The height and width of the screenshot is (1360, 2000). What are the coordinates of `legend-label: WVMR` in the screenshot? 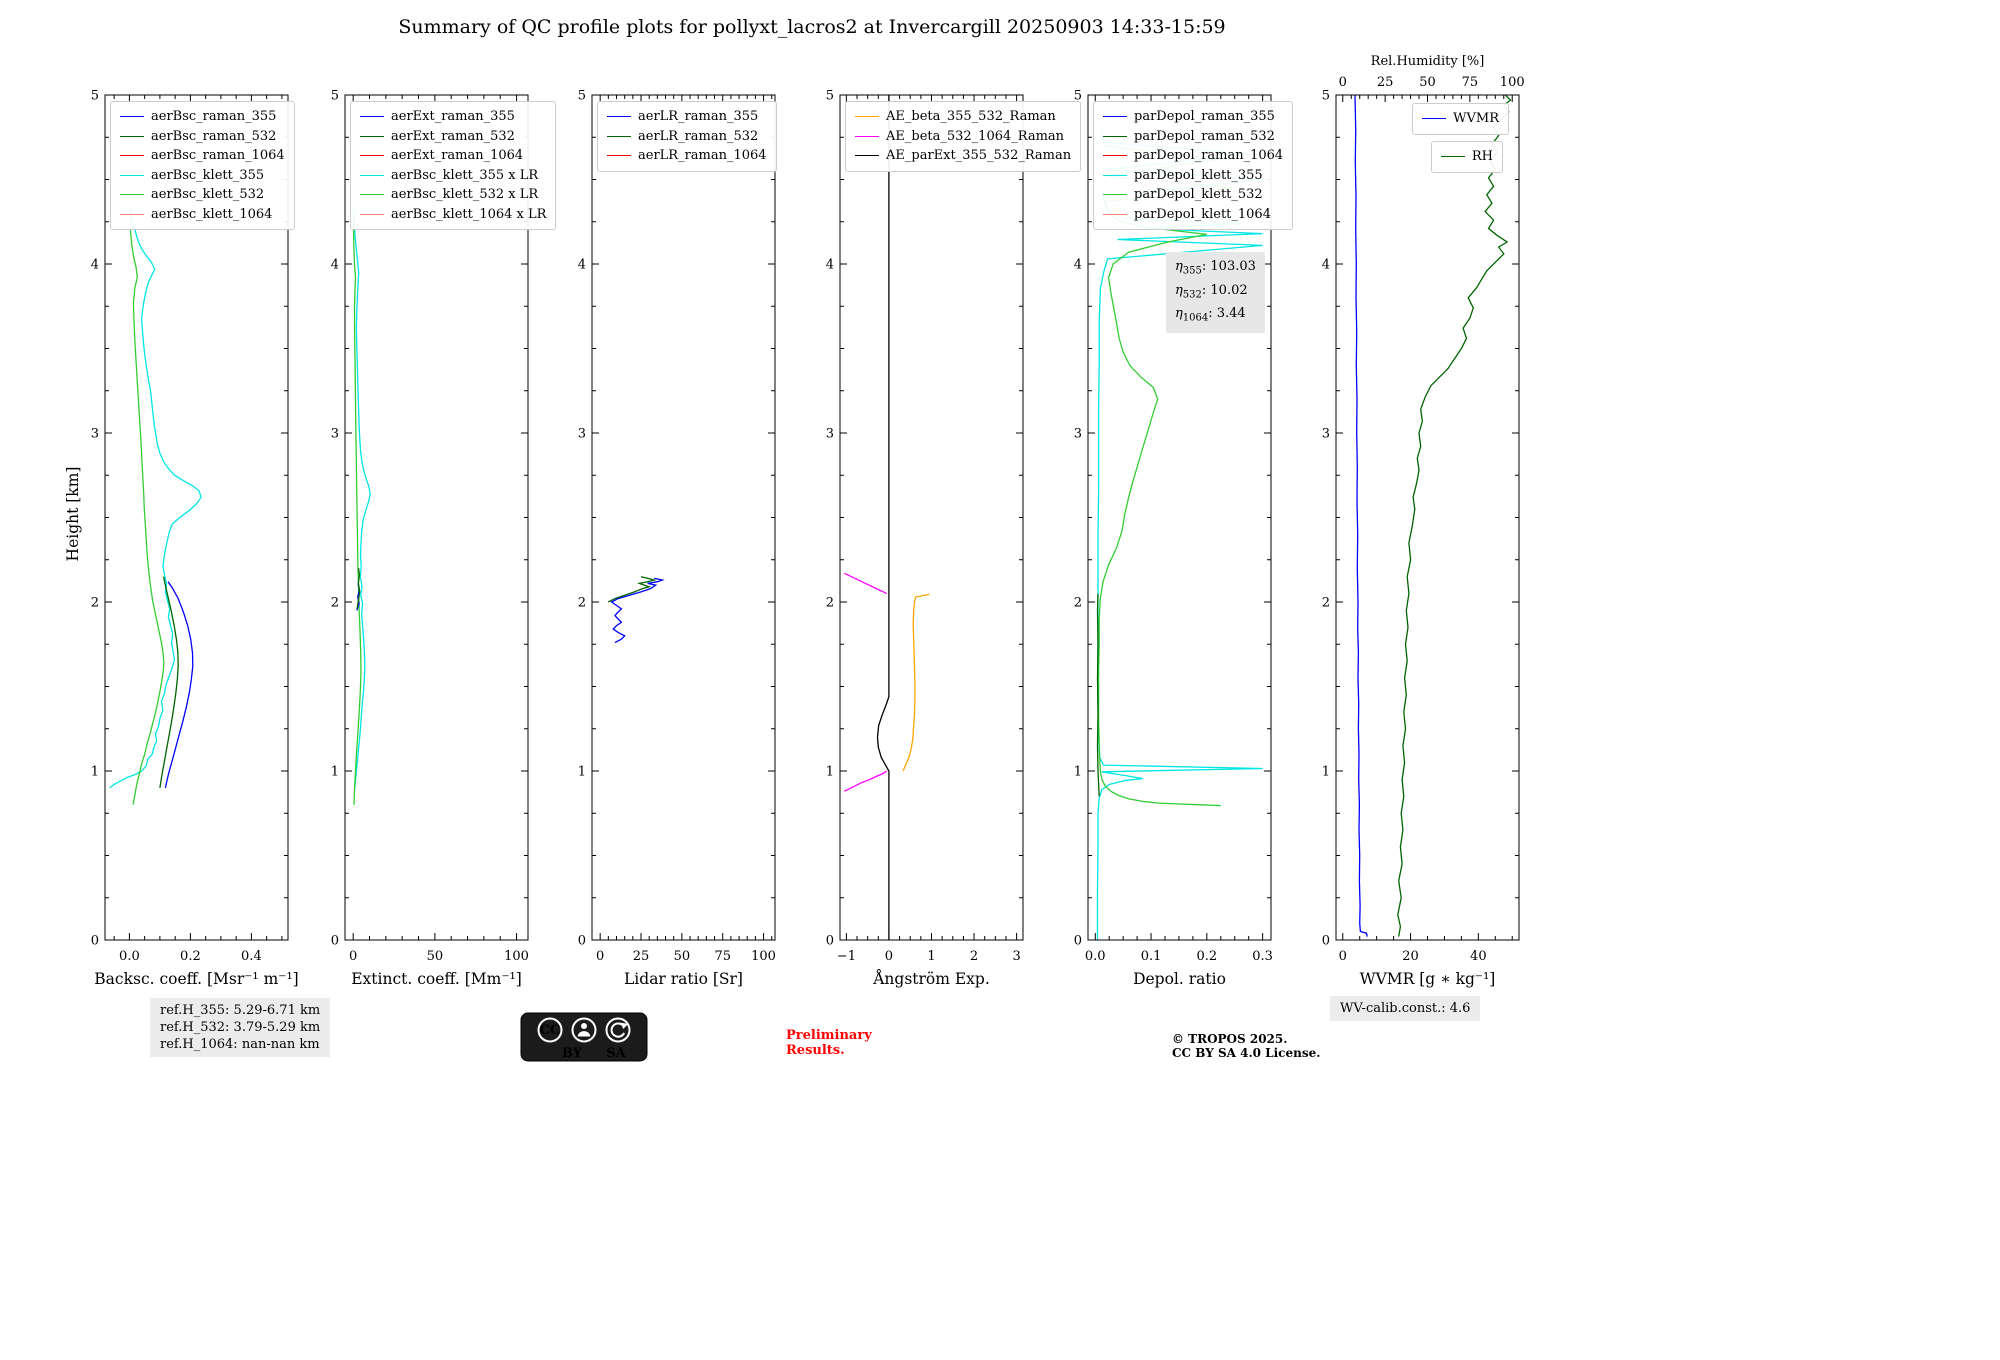 It's located at (1476, 118).